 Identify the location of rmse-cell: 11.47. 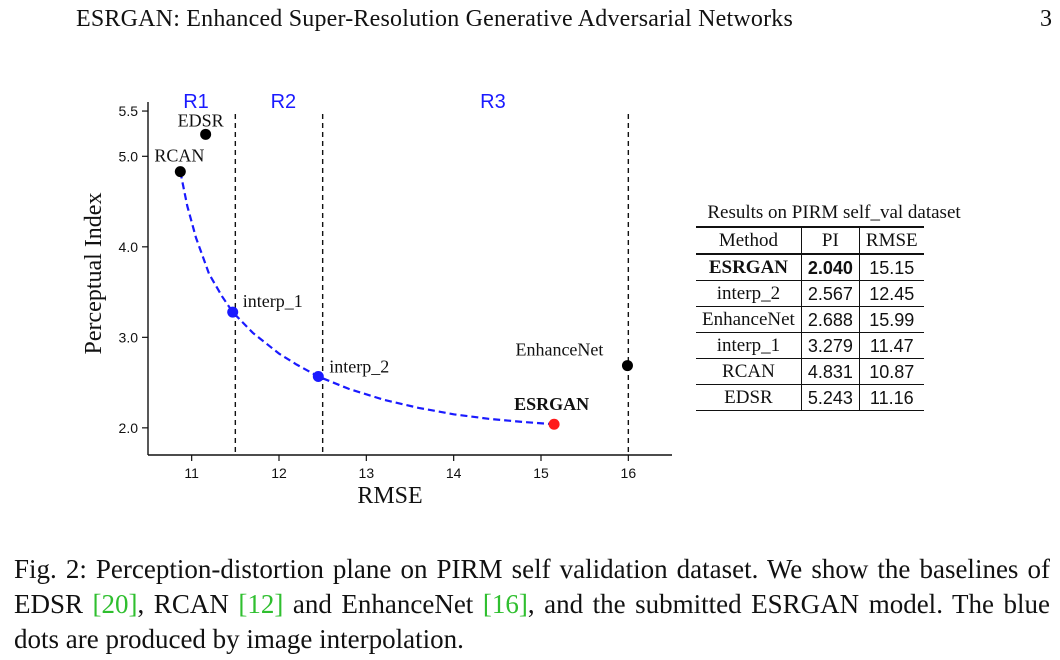
(891, 345).